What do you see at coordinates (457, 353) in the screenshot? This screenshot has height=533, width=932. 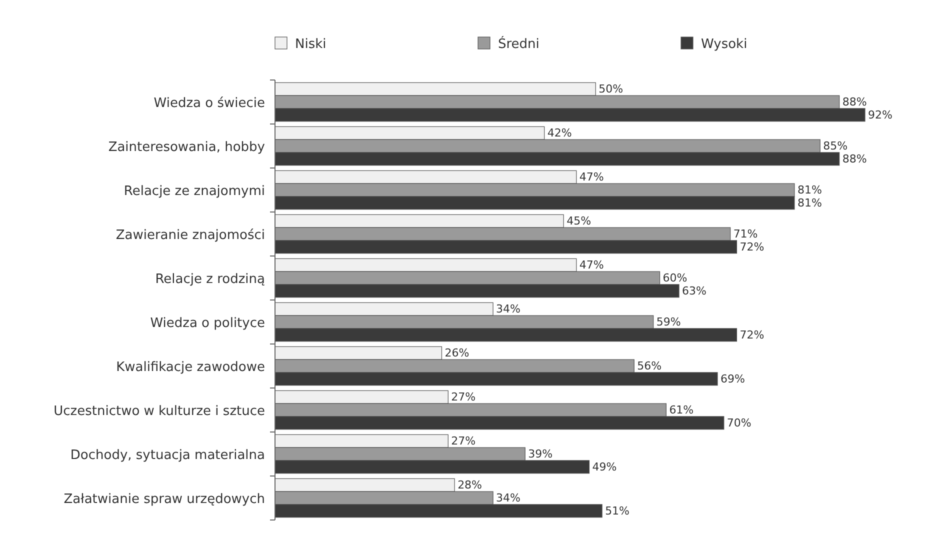 I see `data-label: 26%` at bounding box center [457, 353].